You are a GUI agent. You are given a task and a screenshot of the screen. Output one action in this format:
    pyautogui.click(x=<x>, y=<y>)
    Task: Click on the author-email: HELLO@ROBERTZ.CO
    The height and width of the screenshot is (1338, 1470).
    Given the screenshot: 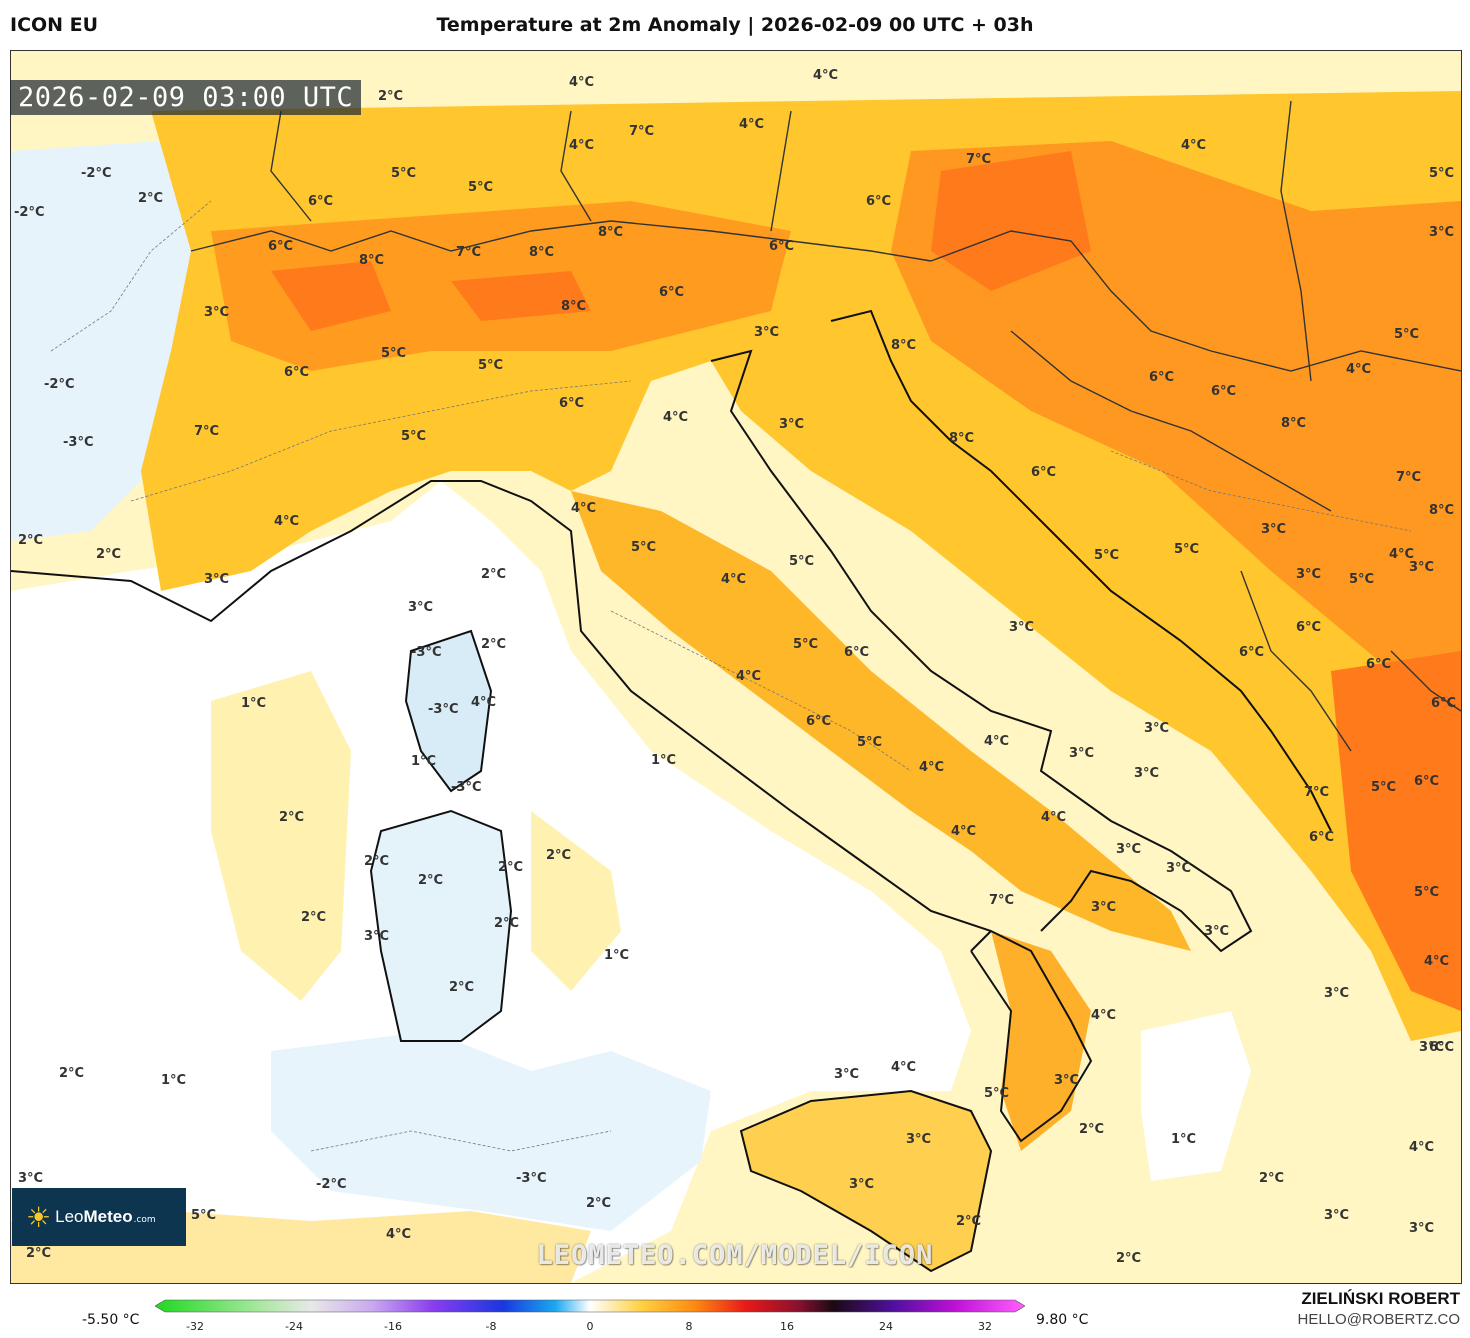 What is the action you would take?
    pyautogui.click(x=1378, y=1319)
    